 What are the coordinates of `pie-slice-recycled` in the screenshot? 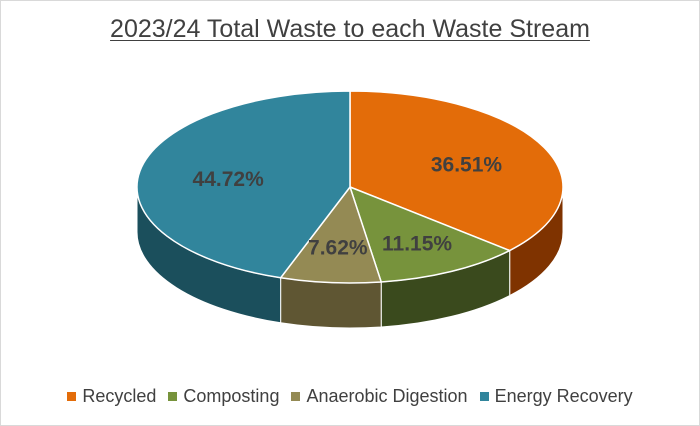 It's located at (456, 171).